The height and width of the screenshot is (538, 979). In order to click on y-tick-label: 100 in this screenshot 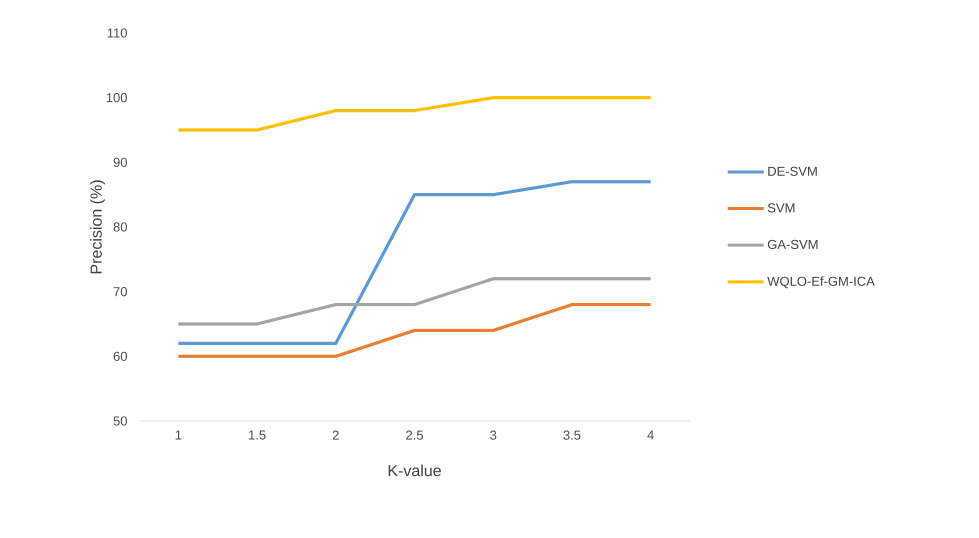, I will do `click(116, 97)`.